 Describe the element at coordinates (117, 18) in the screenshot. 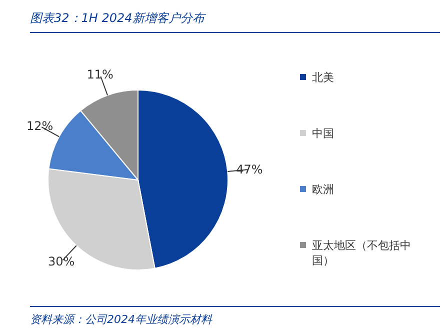

I see `chart-title: 图表32：1H 2024新增客户分布` at that location.